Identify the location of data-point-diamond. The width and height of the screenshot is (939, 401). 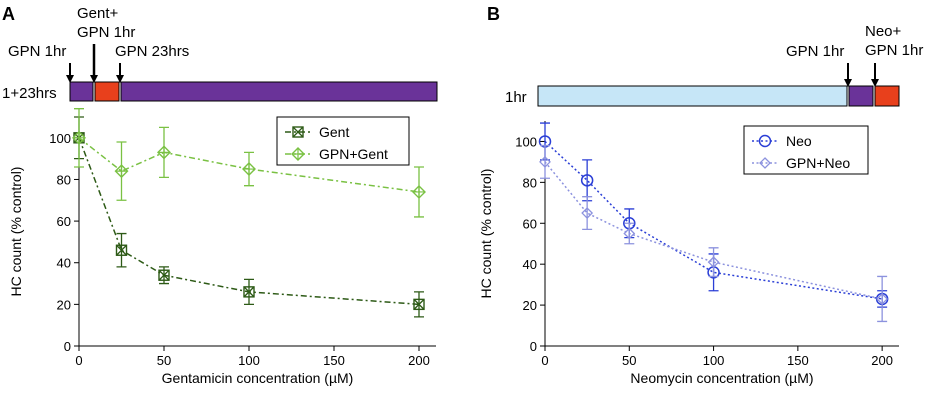
(164, 152).